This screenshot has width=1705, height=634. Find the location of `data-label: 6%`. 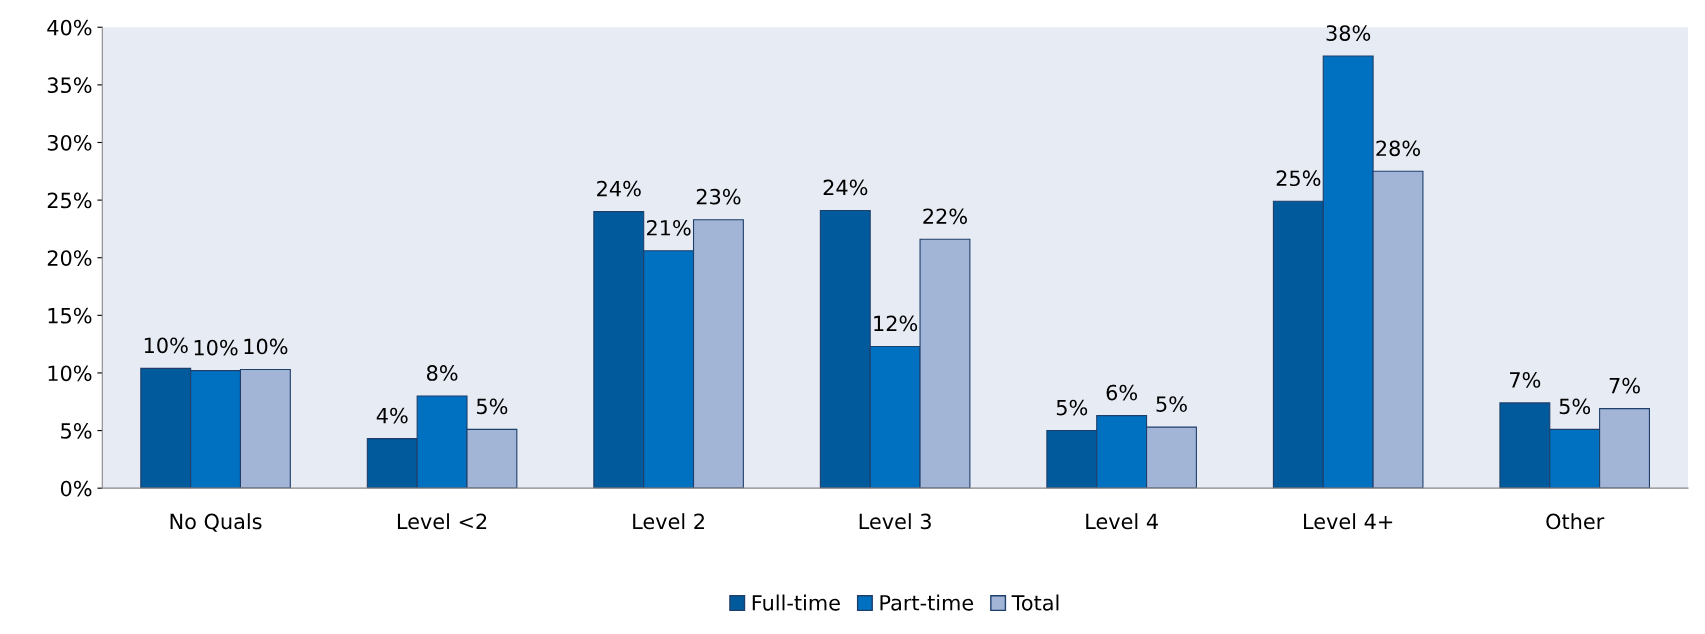

data-label: 6% is located at coordinates (1122, 392).